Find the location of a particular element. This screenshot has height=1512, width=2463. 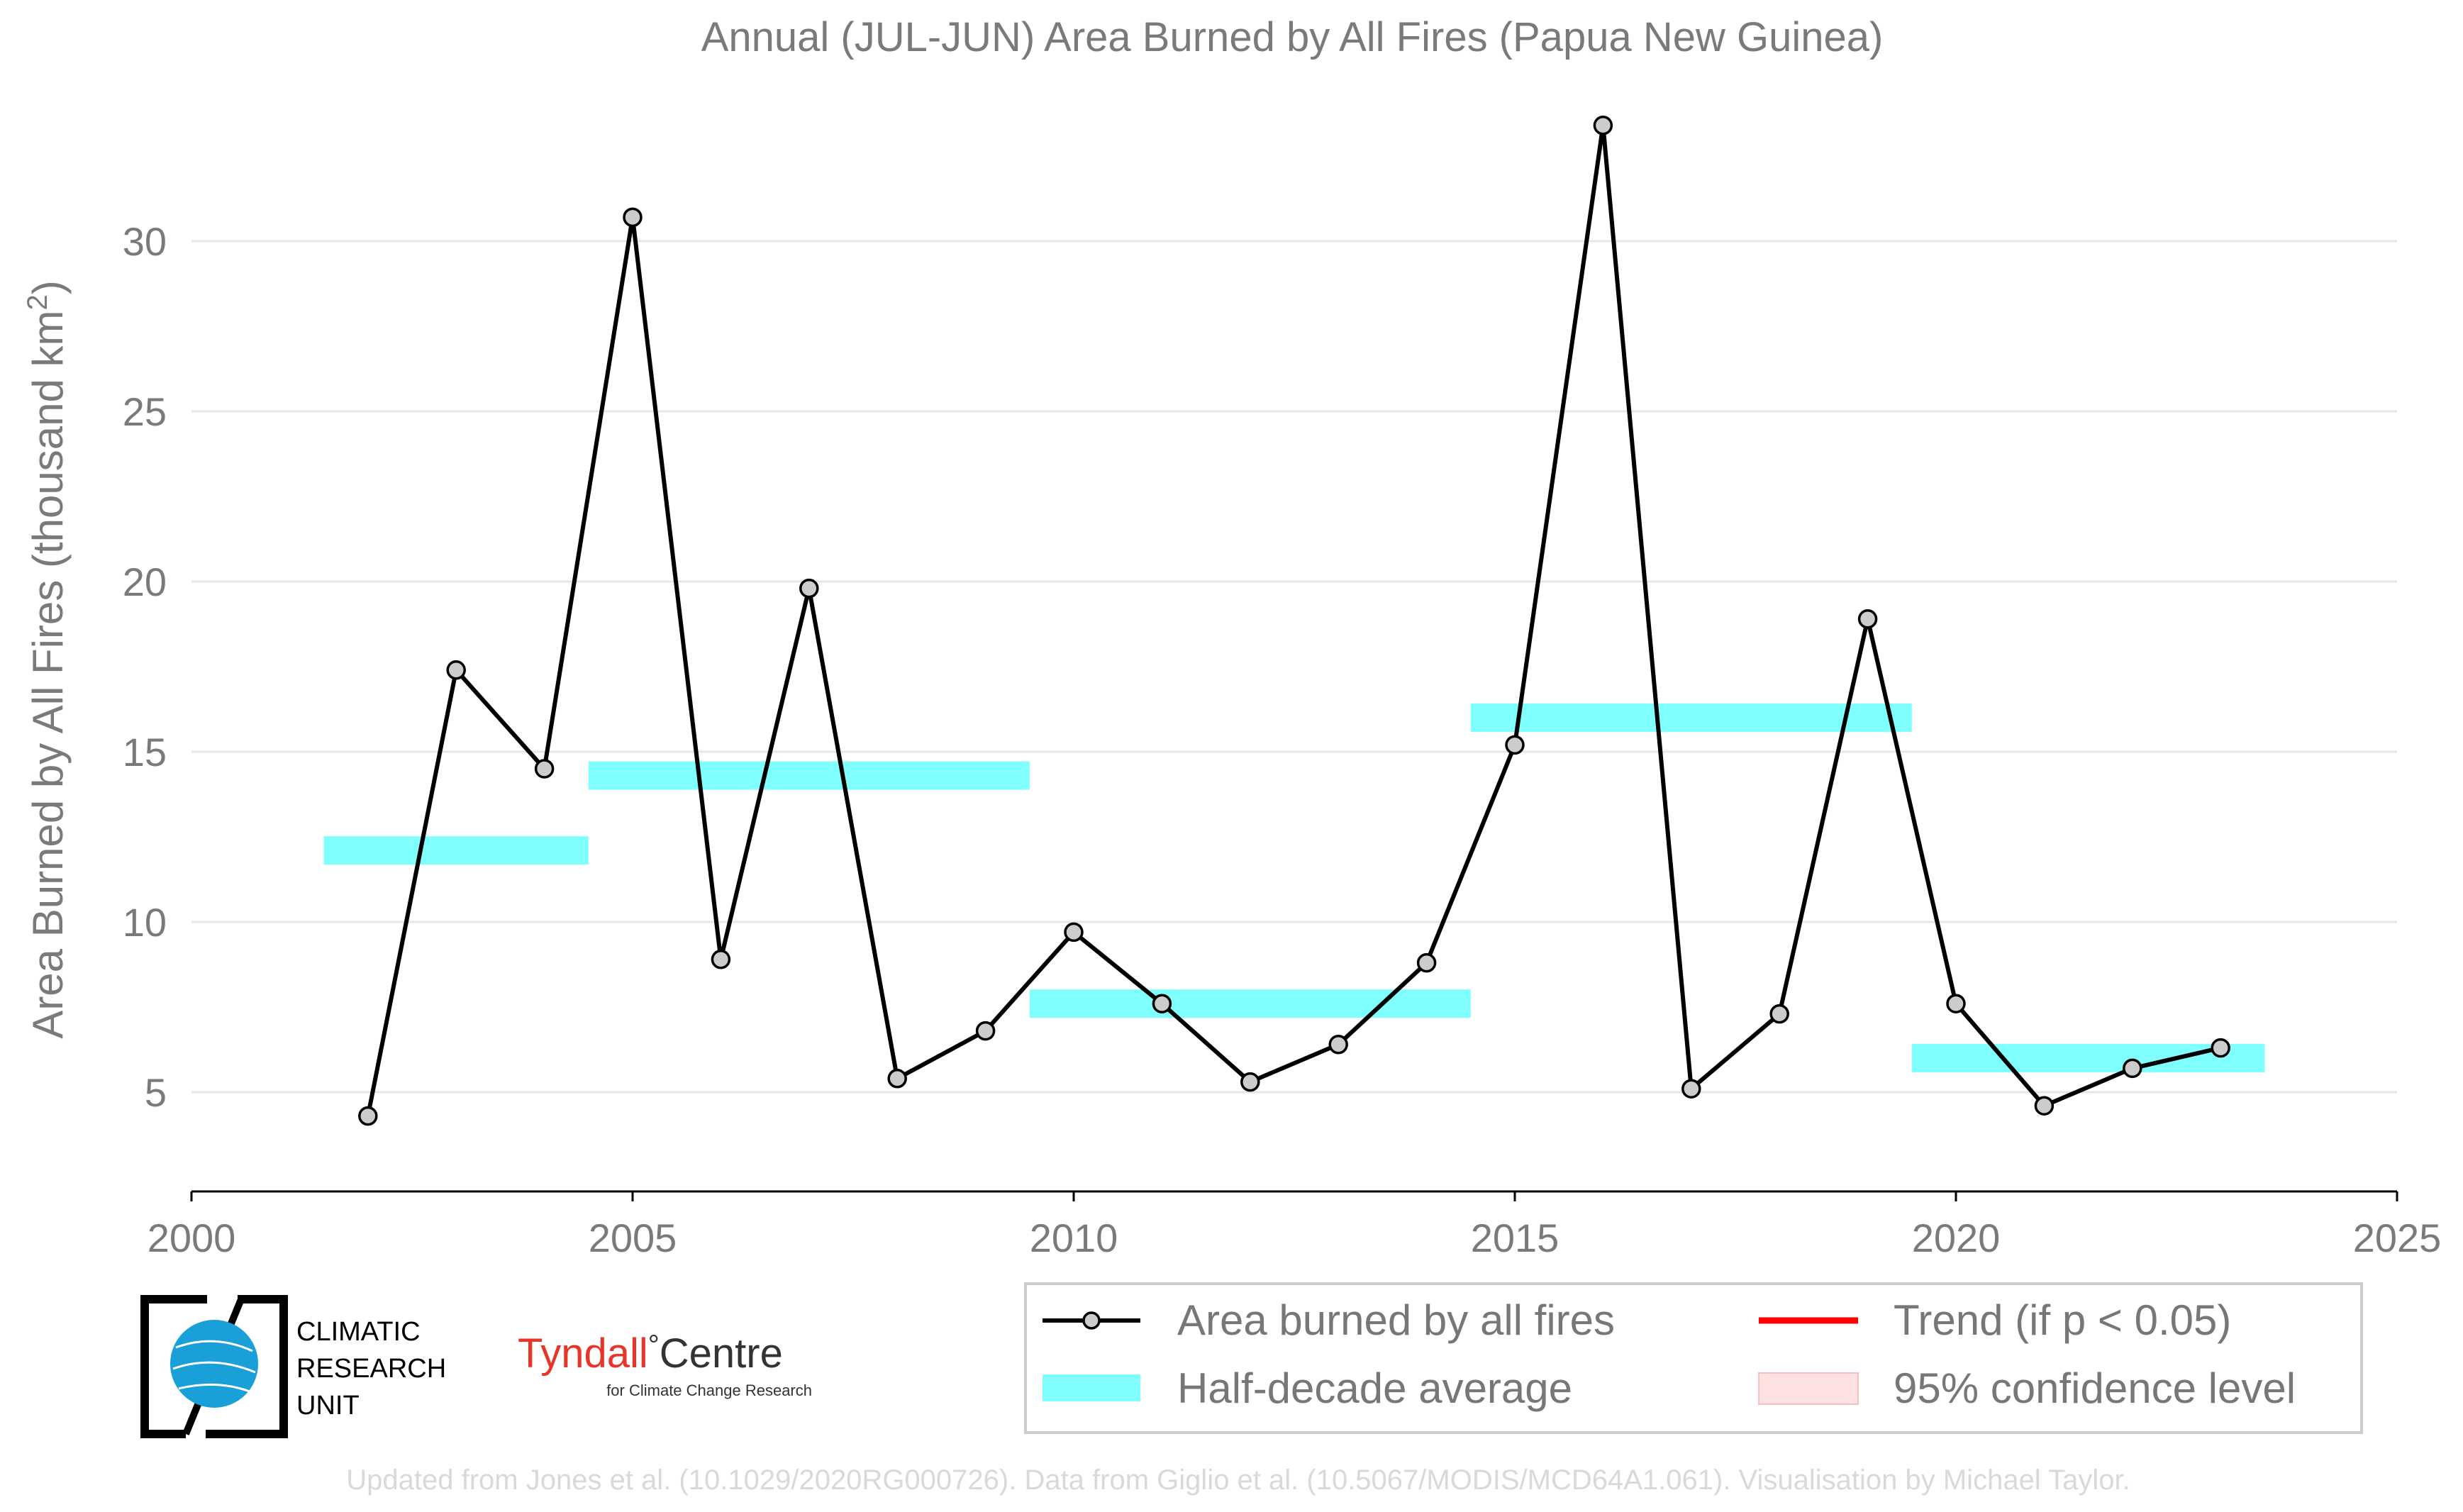

data-point-2014 is located at coordinates (1426, 962).